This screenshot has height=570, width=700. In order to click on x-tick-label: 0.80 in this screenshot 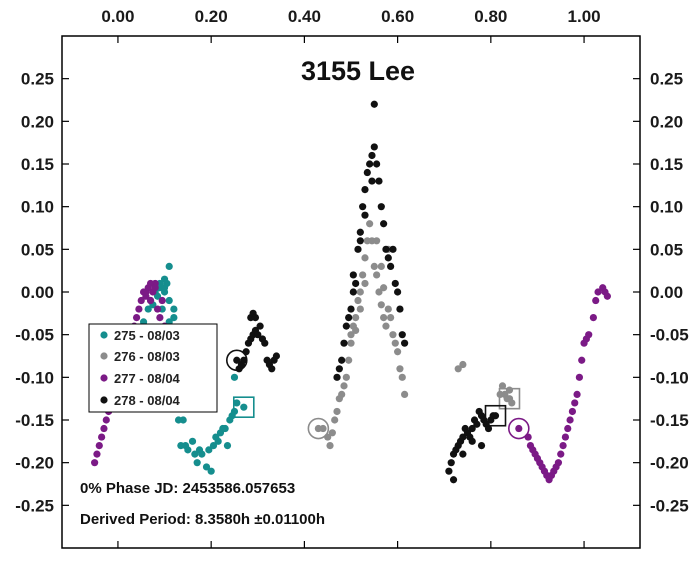, I will do `click(490, 16)`.